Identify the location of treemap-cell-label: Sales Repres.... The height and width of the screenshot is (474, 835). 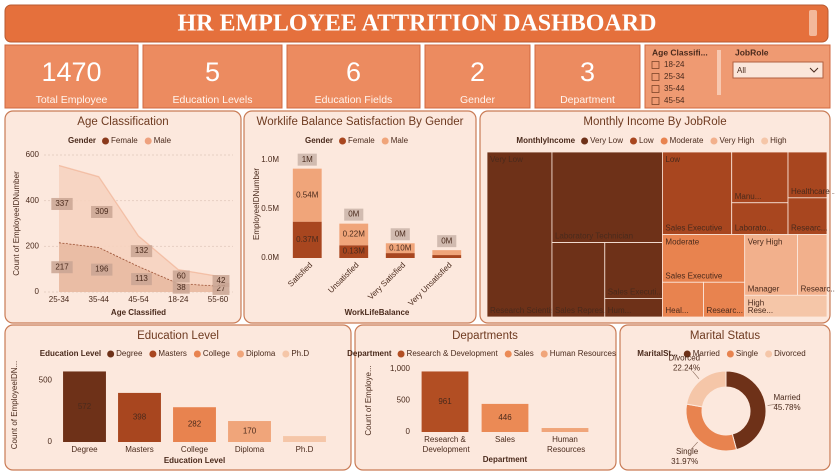
(582, 310).